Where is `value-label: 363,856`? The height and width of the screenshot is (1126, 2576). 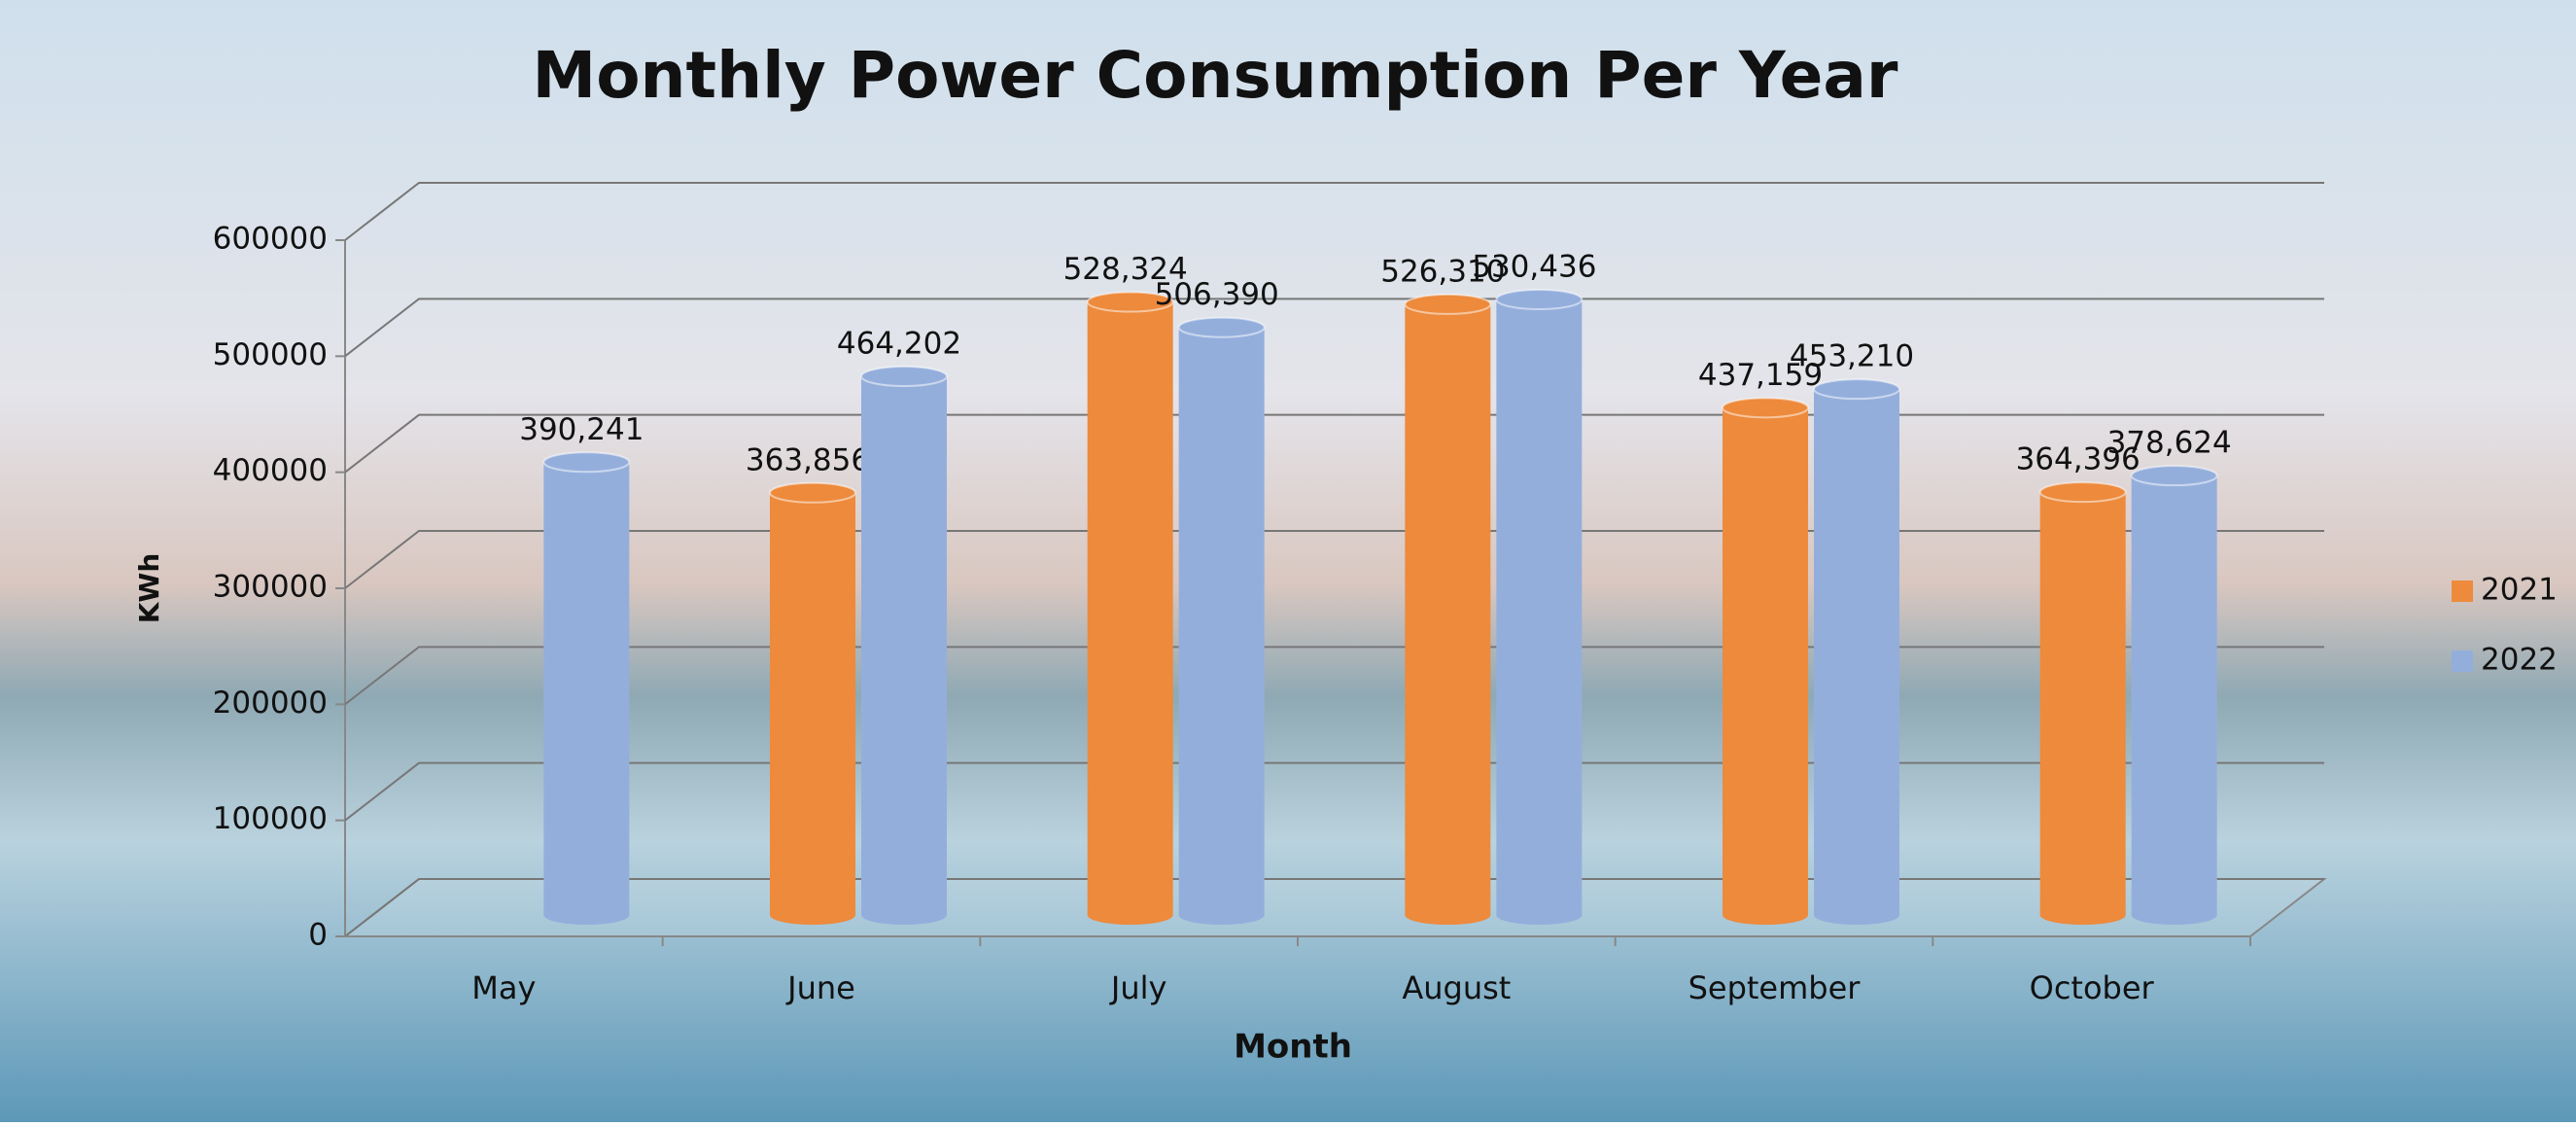
value-label: 363,856 is located at coordinates (808, 460).